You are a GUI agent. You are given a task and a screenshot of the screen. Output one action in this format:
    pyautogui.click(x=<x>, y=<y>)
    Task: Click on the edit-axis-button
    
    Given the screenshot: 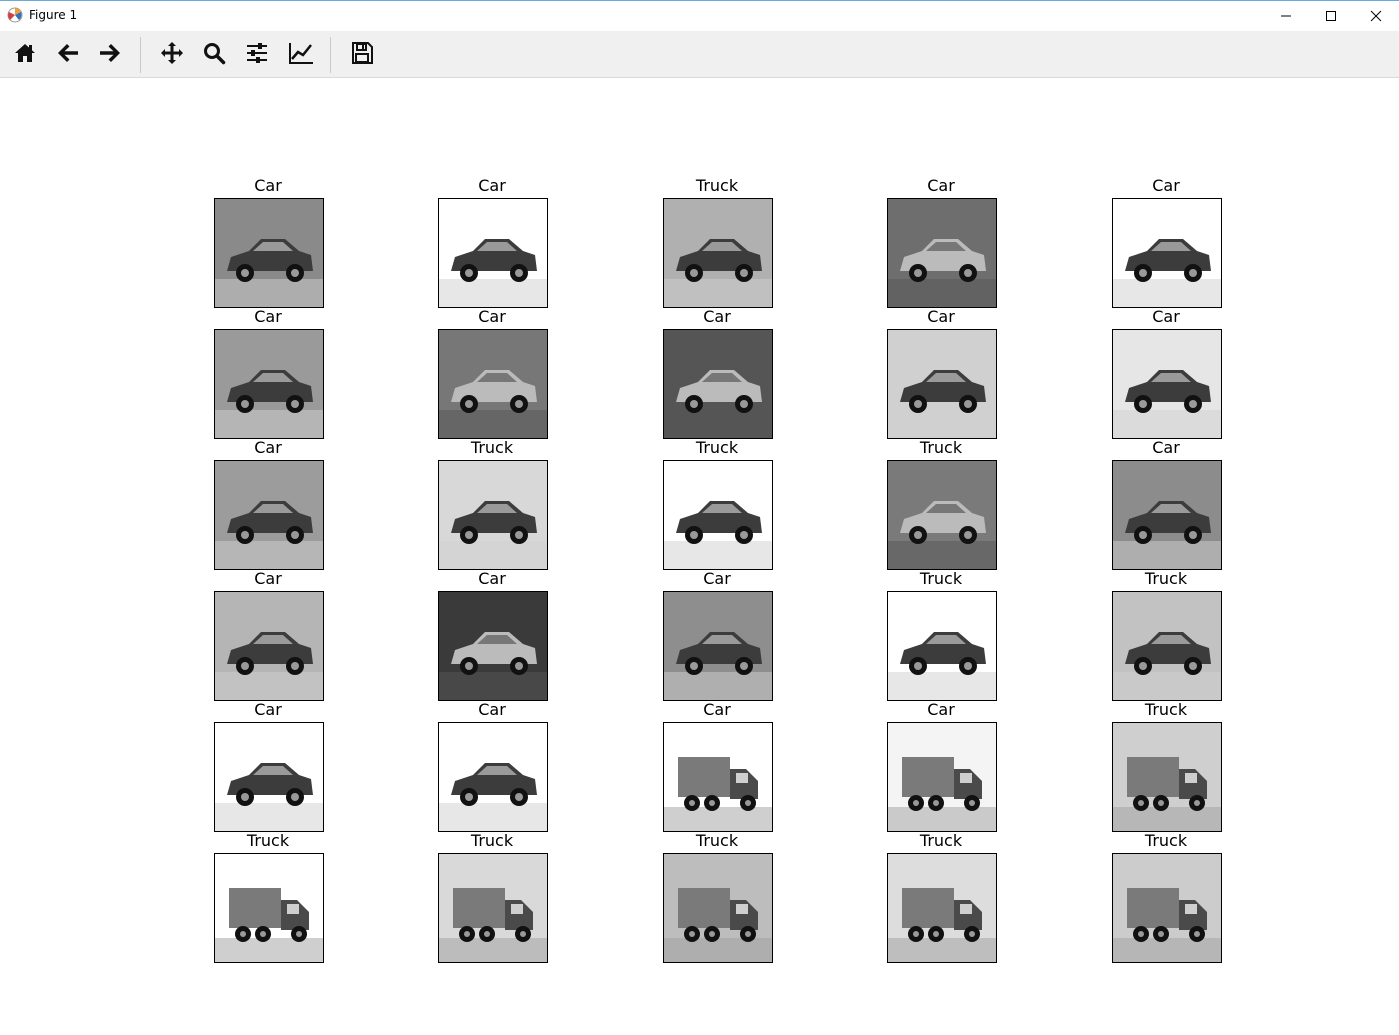 What is the action you would take?
    pyautogui.click(x=301, y=55)
    